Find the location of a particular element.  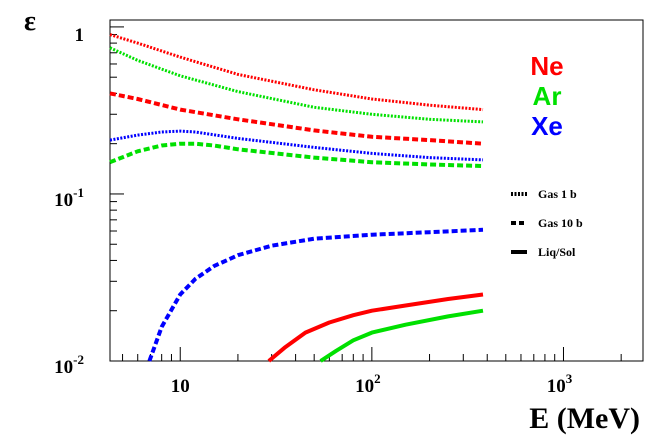

legend-label-dashed: Gas 10 b is located at coordinates (560, 223).